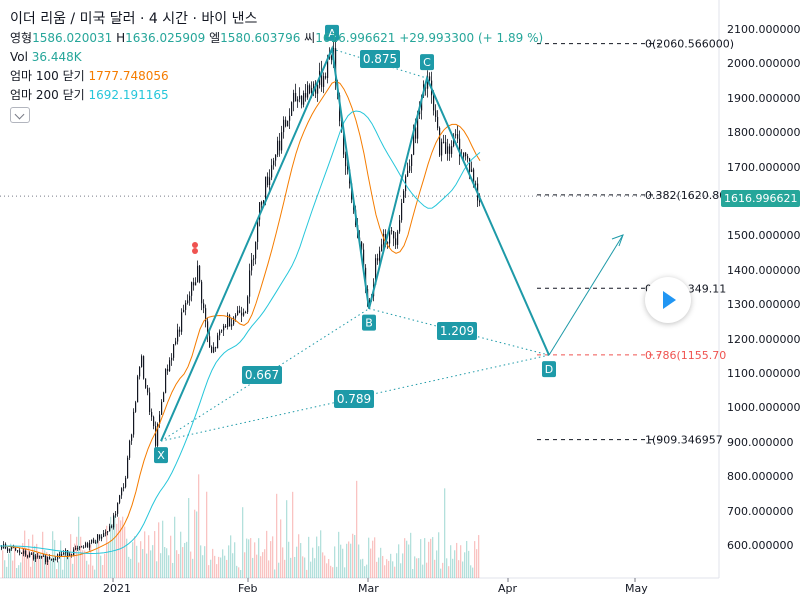 The width and height of the screenshot is (800, 598). I want to click on pattern-point-label: B, so click(369, 323).